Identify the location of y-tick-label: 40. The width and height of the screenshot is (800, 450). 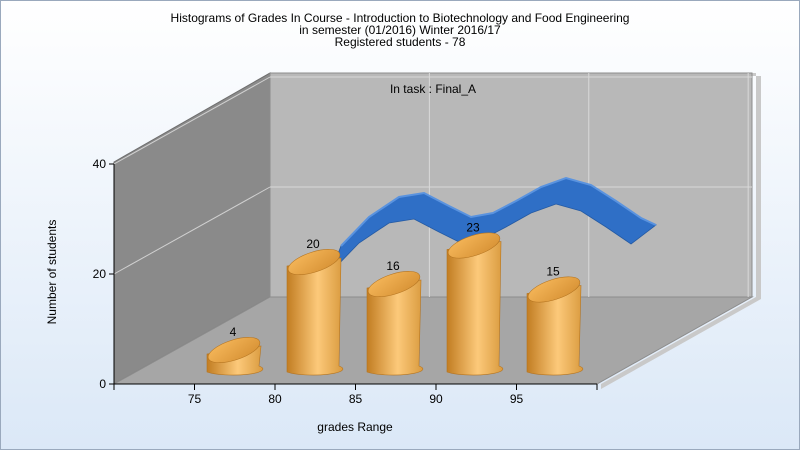
(100, 164).